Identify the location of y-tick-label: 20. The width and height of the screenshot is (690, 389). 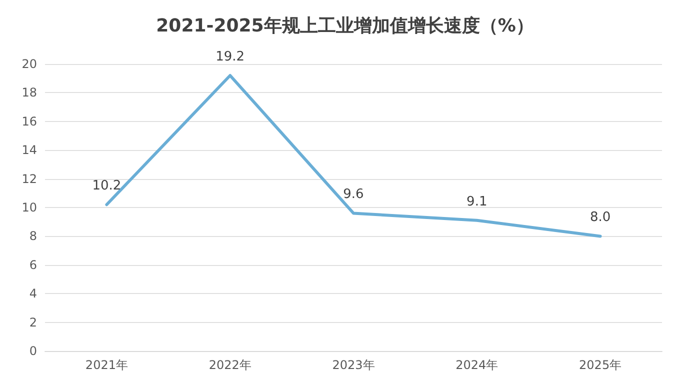
(29, 64).